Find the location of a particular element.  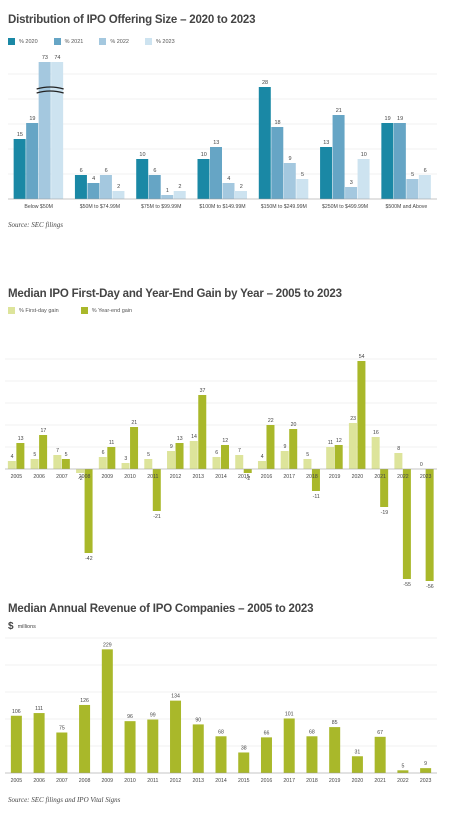

chart3-source: Source: SEC filings and IPO Vital Signs is located at coordinates (64, 800).